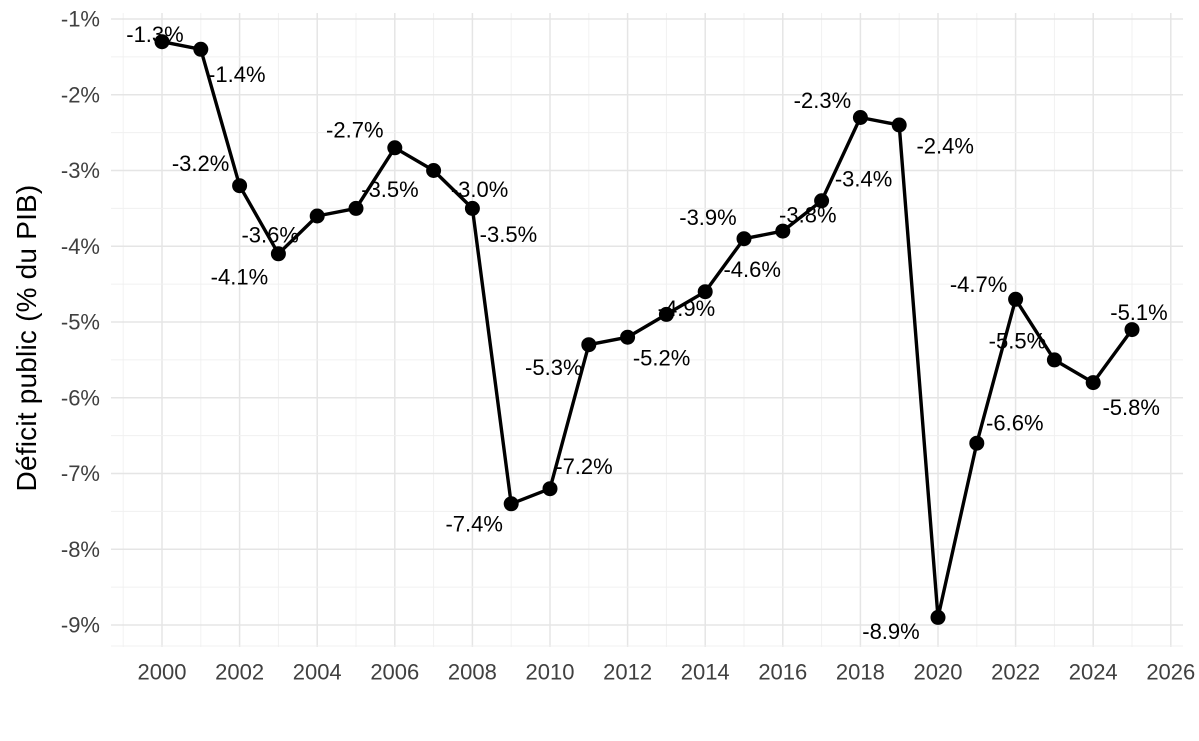 This screenshot has width=1199, height=741. What do you see at coordinates (472, 672) in the screenshot?
I see `x-tick-label: 2008` at bounding box center [472, 672].